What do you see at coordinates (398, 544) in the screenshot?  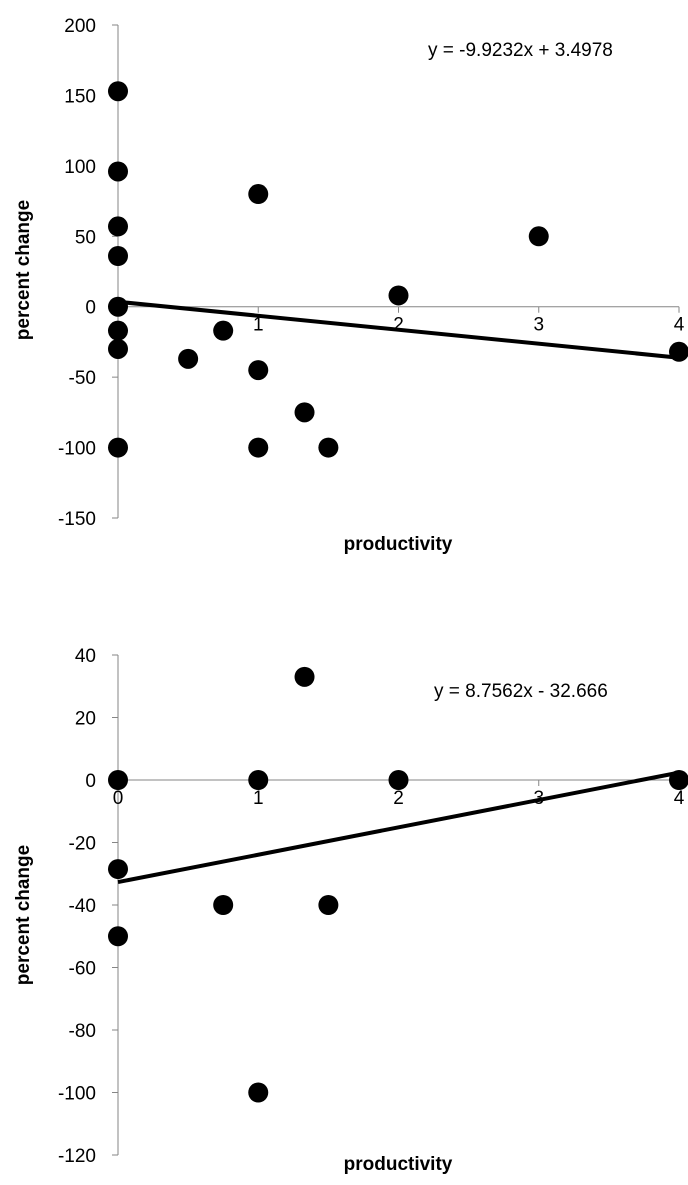 I see `chart-1-x-axis-title: productivity` at bounding box center [398, 544].